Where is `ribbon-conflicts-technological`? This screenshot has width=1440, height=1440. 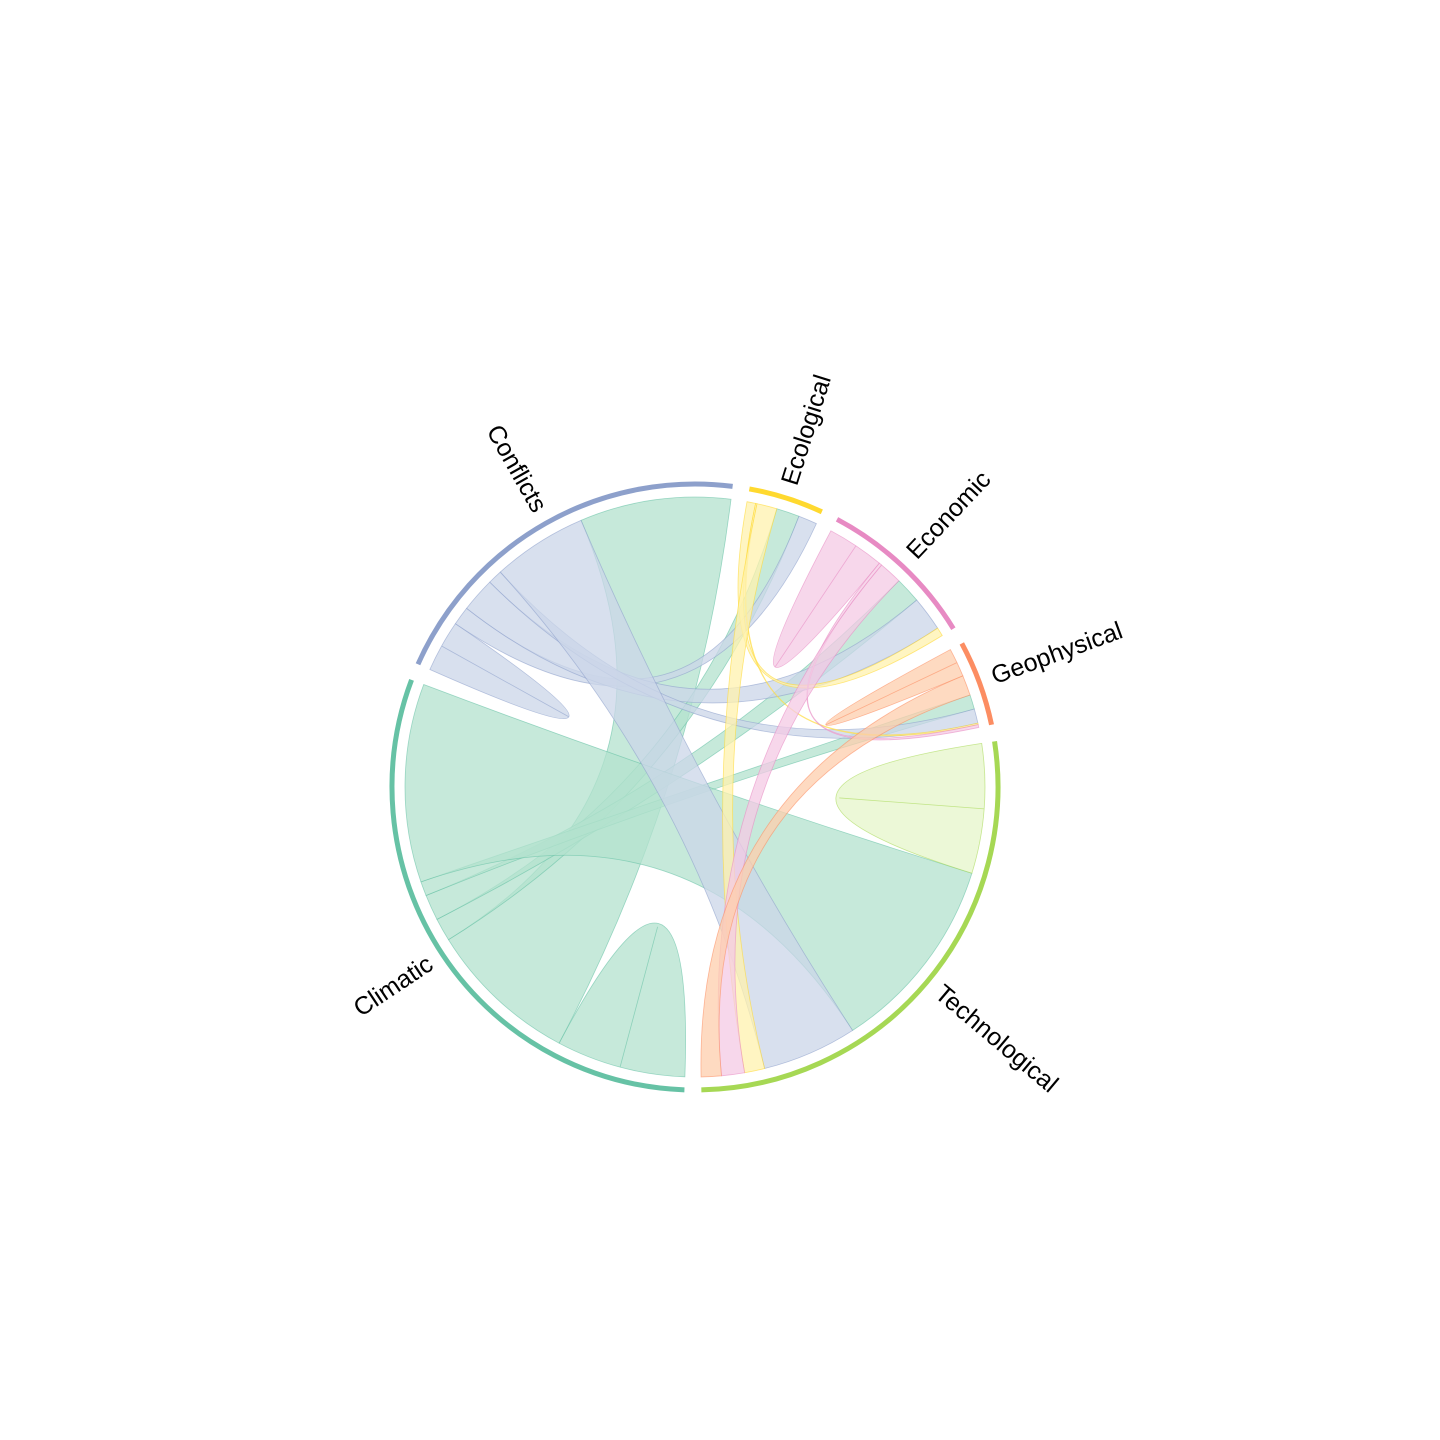
ribbon-conflicts-technological is located at coordinates (676, 794).